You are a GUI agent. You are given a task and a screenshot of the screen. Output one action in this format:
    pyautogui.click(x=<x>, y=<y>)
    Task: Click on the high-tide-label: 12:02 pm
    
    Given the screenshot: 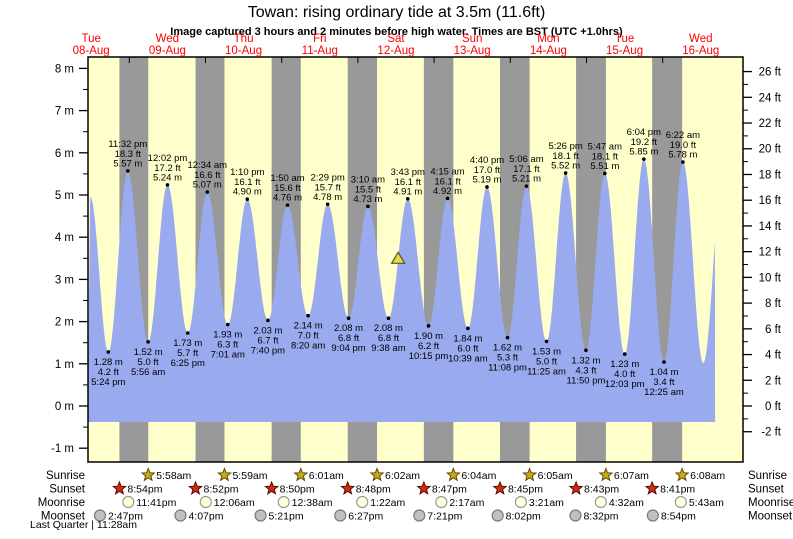 What is the action you would take?
    pyautogui.click(x=168, y=158)
    